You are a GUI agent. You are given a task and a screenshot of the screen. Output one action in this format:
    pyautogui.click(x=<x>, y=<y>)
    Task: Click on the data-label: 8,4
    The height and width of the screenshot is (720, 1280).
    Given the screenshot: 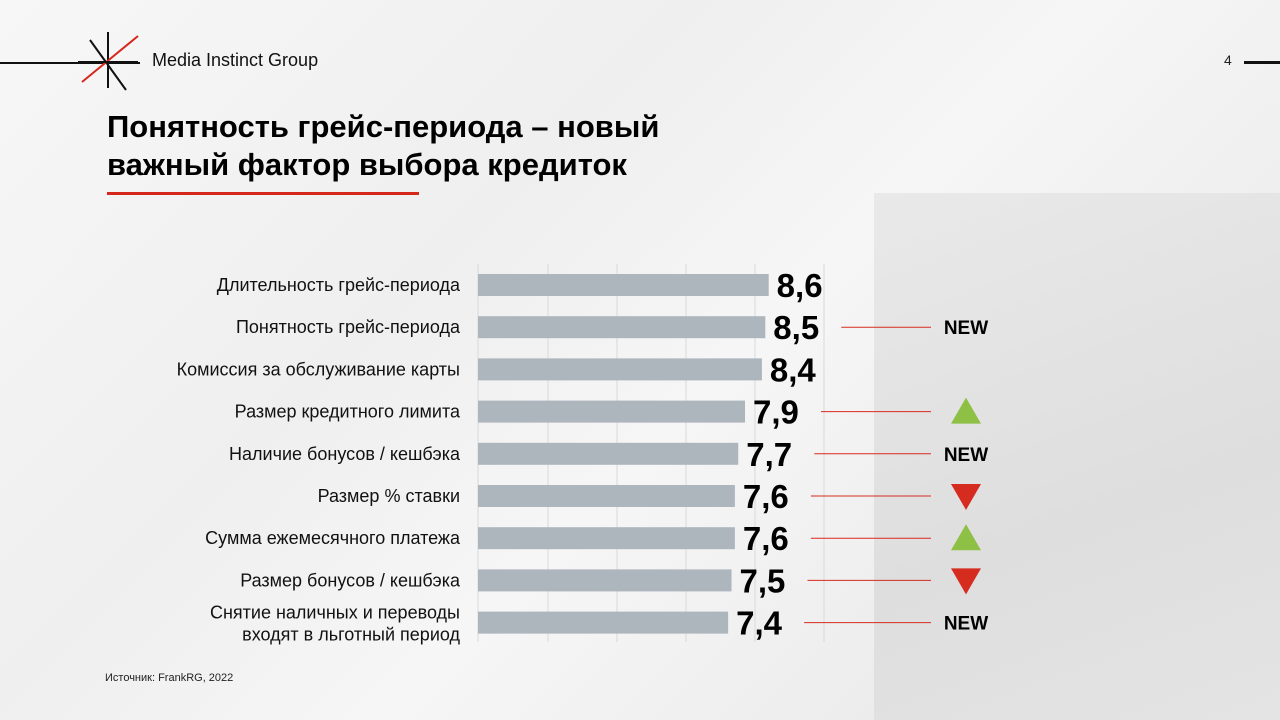 What is the action you would take?
    pyautogui.click(x=793, y=369)
    